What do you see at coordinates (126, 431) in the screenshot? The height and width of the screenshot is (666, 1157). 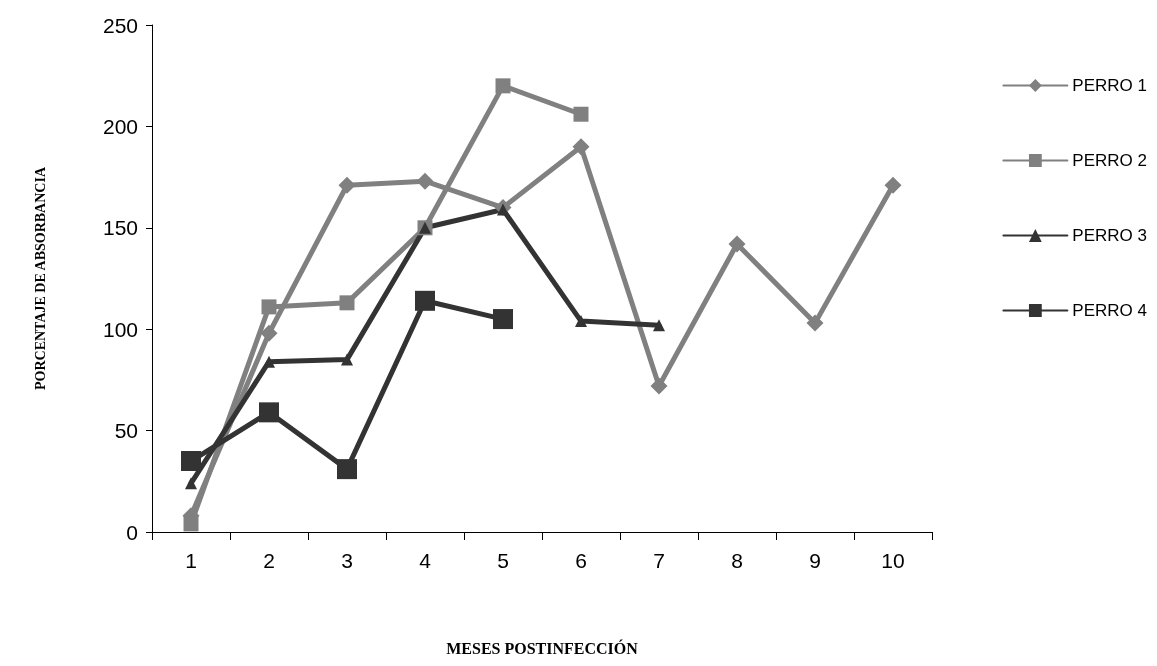 I see `y-tick-label: 50` at bounding box center [126, 431].